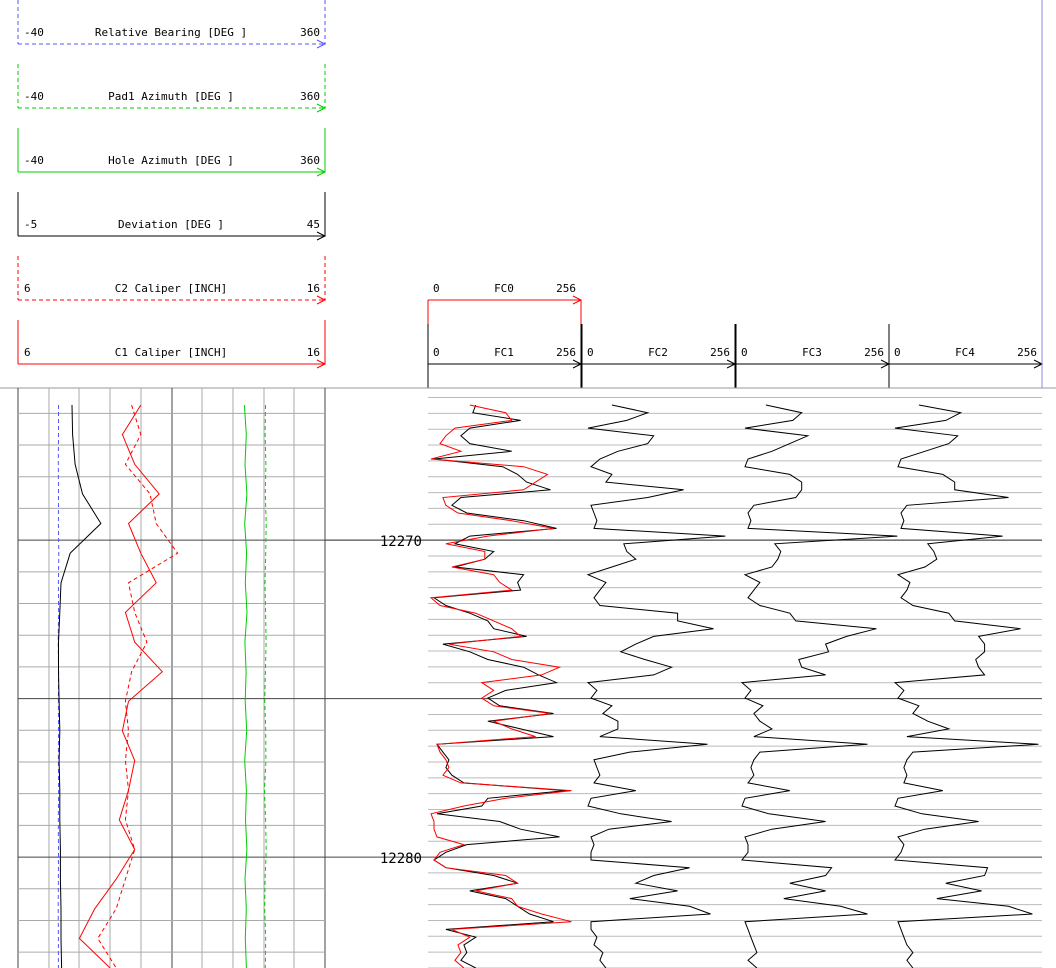 The image size is (1056, 968). I want to click on scale-max-deviation-deg: 45, so click(313, 224).